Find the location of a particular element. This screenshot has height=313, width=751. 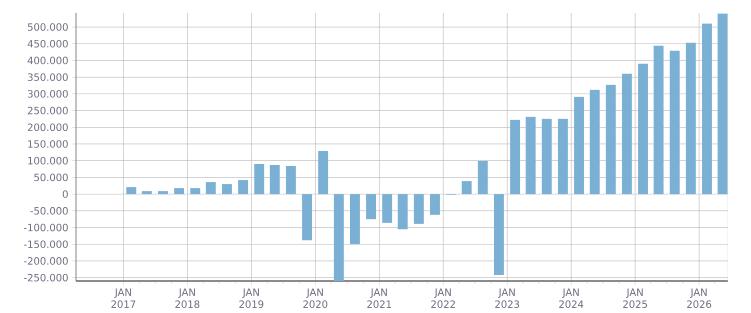

y-tick-label: 350.000 is located at coordinates (48, 77).